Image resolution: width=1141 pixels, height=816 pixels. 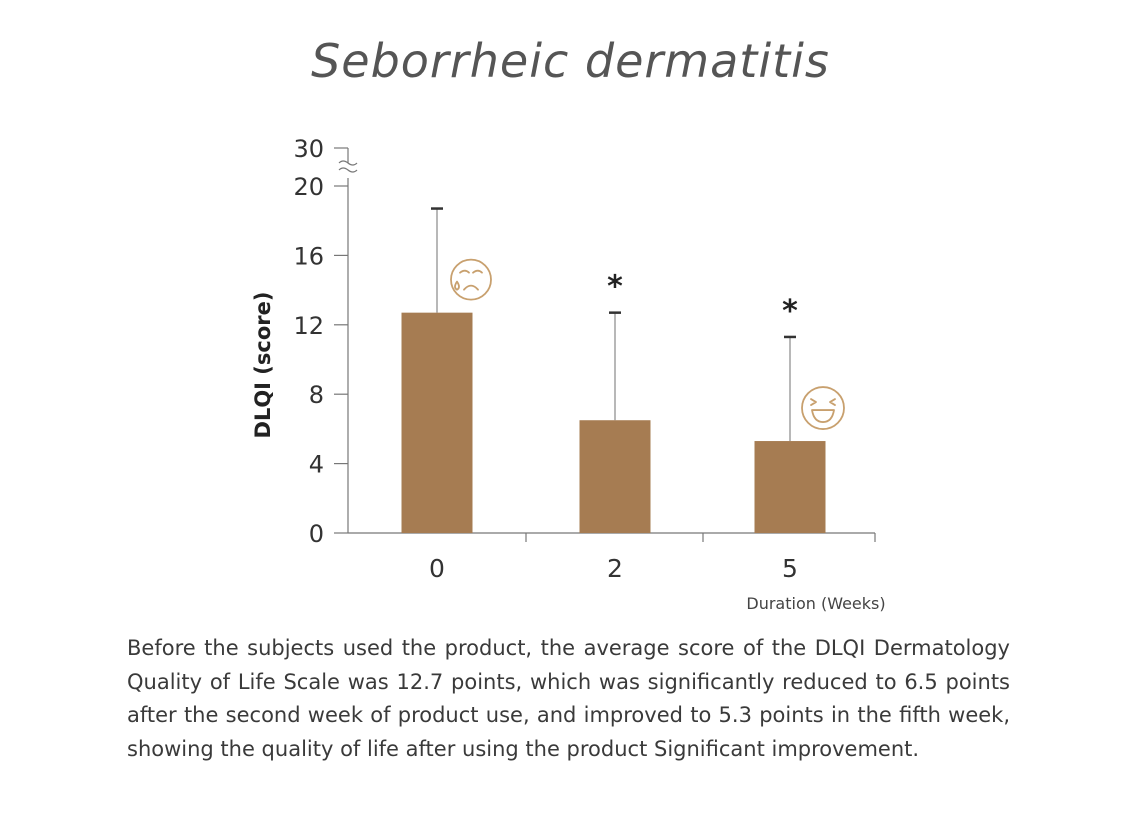 What do you see at coordinates (437, 568) in the screenshot?
I see `x-tick-label: 0` at bounding box center [437, 568].